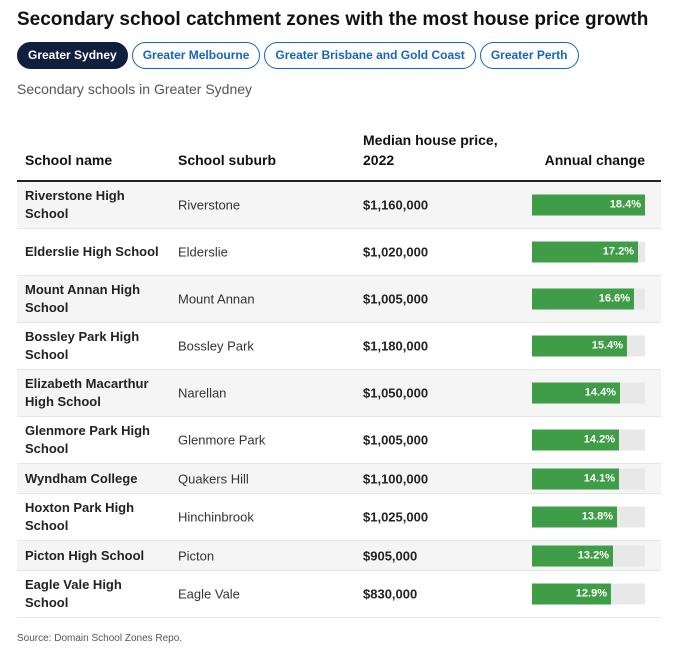  Describe the element at coordinates (339, 556) in the screenshot. I see `table-row: Picton High School Picton $905,000 13.2%` at that location.